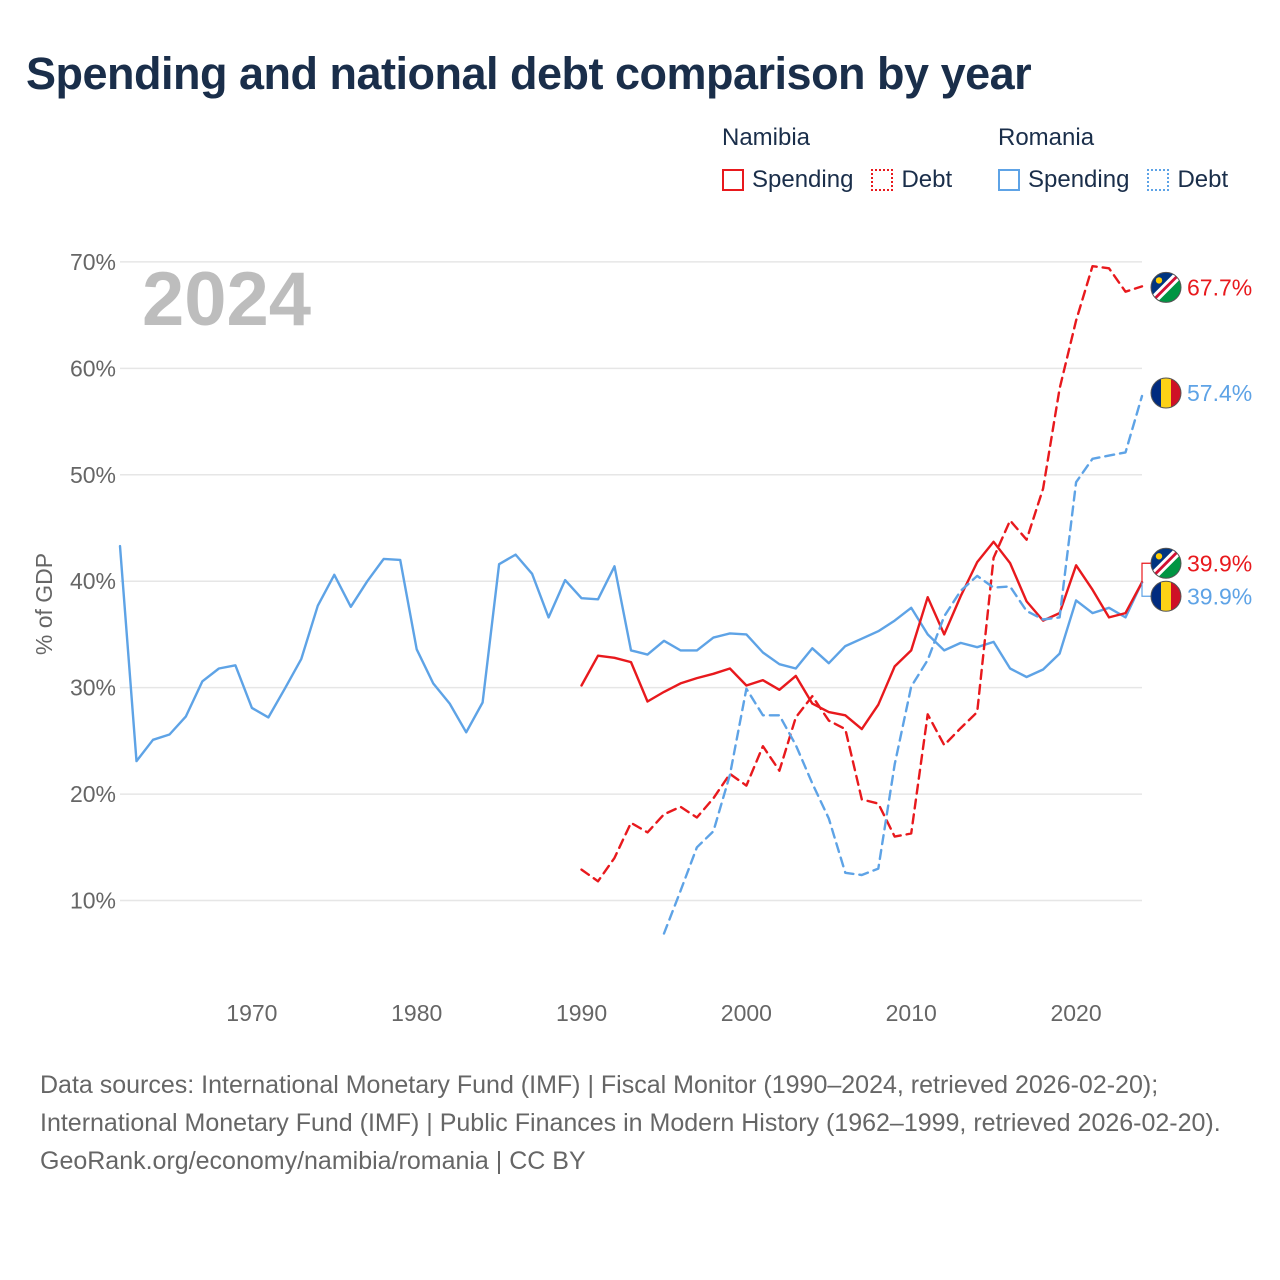 The image size is (1280, 1280). What do you see at coordinates (911, 1013) in the screenshot?
I see `x-tick-label: 2010` at bounding box center [911, 1013].